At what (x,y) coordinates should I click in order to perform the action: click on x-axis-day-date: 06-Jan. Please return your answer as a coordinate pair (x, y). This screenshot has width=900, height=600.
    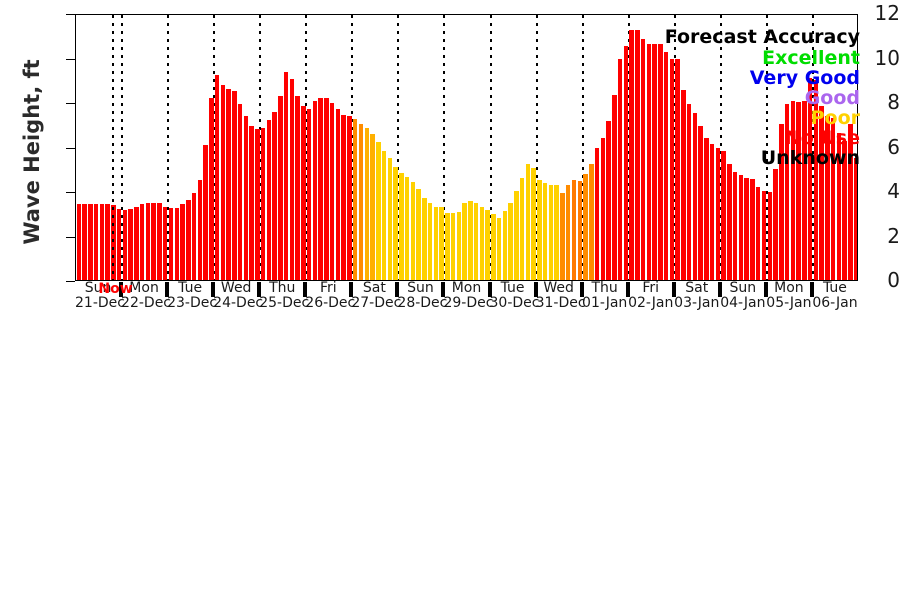
    Looking at the image, I should click on (835, 303).